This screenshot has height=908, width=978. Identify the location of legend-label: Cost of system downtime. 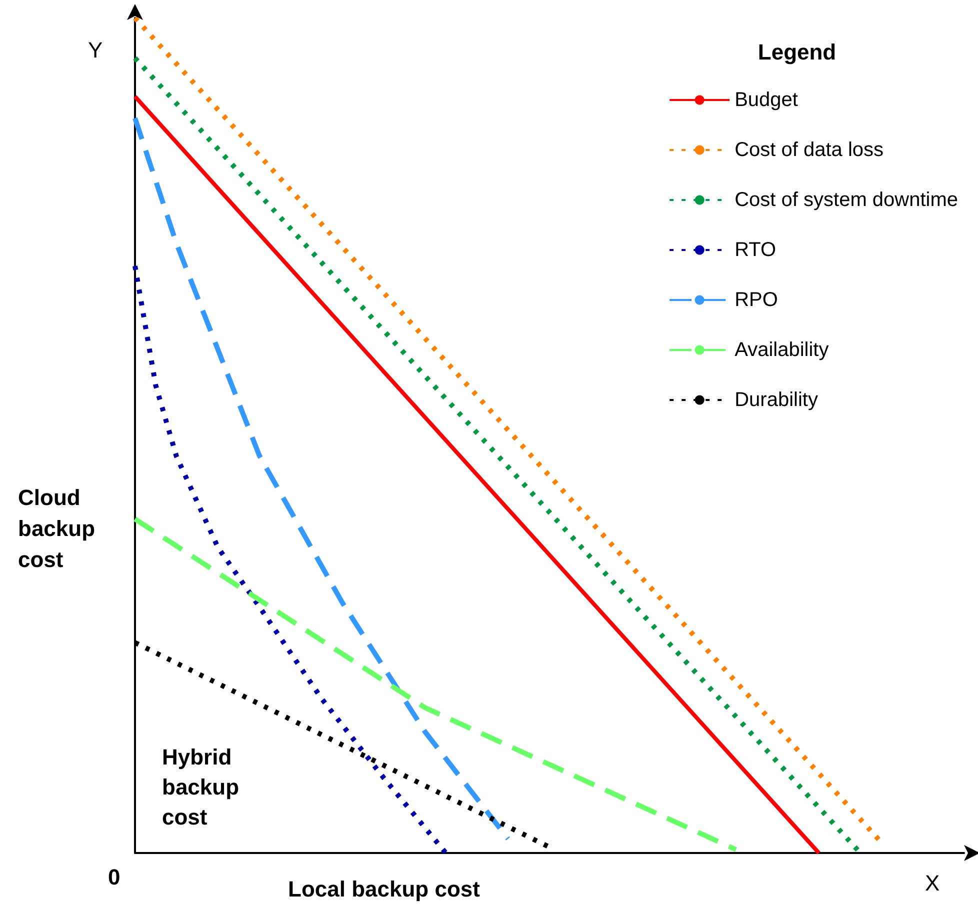
(846, 200).